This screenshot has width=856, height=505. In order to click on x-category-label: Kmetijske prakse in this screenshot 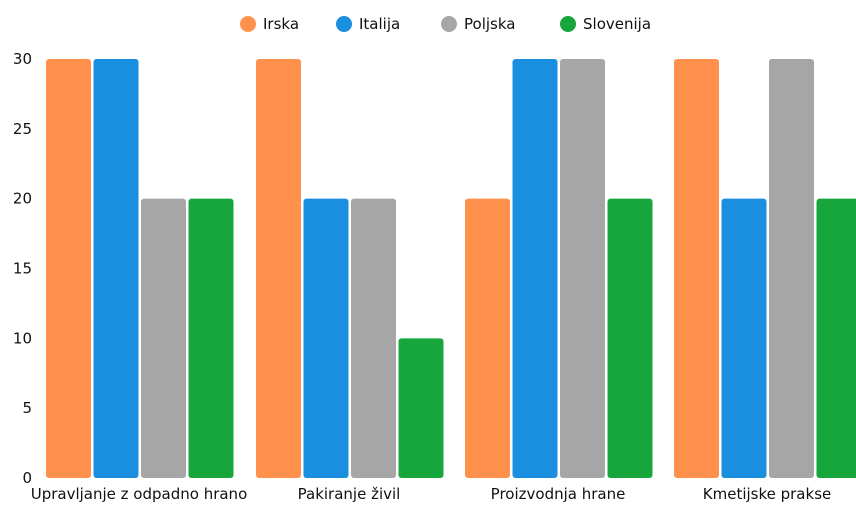, I will do `click(767, 494)`.